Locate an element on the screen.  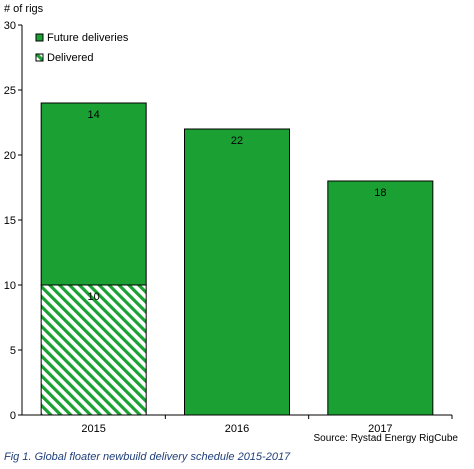
bar-future-2017 is located at coordinates (380, 298).